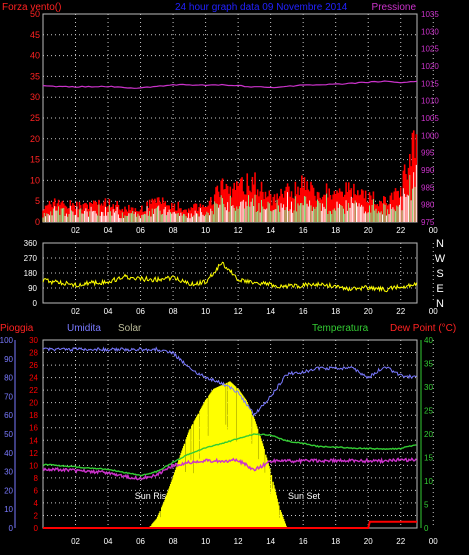  Describe the element at coordinates (426, 528) in the screenshot. I see `temp-tick-0: 0` at that location.